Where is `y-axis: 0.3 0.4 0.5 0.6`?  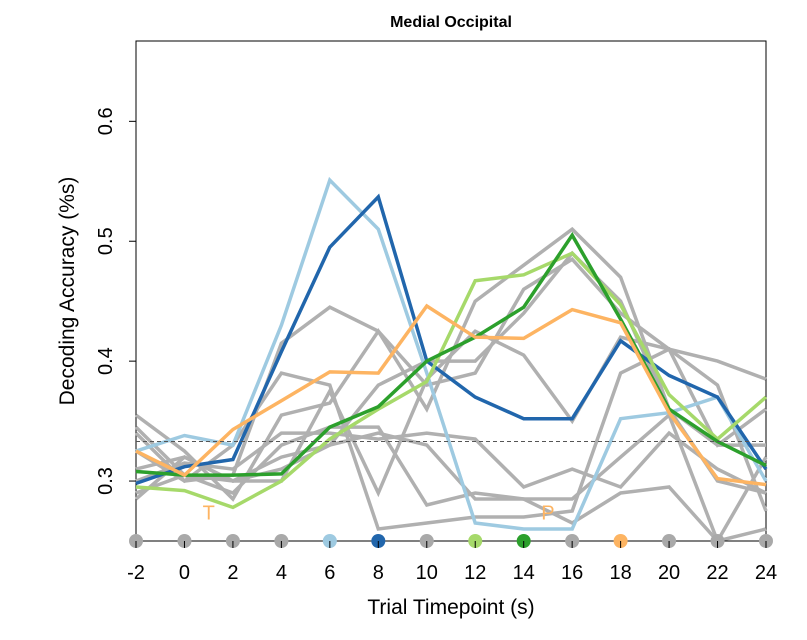
y-axis: 0.3 0.4 0.5 0.6 is located at coordinates (115, 301).